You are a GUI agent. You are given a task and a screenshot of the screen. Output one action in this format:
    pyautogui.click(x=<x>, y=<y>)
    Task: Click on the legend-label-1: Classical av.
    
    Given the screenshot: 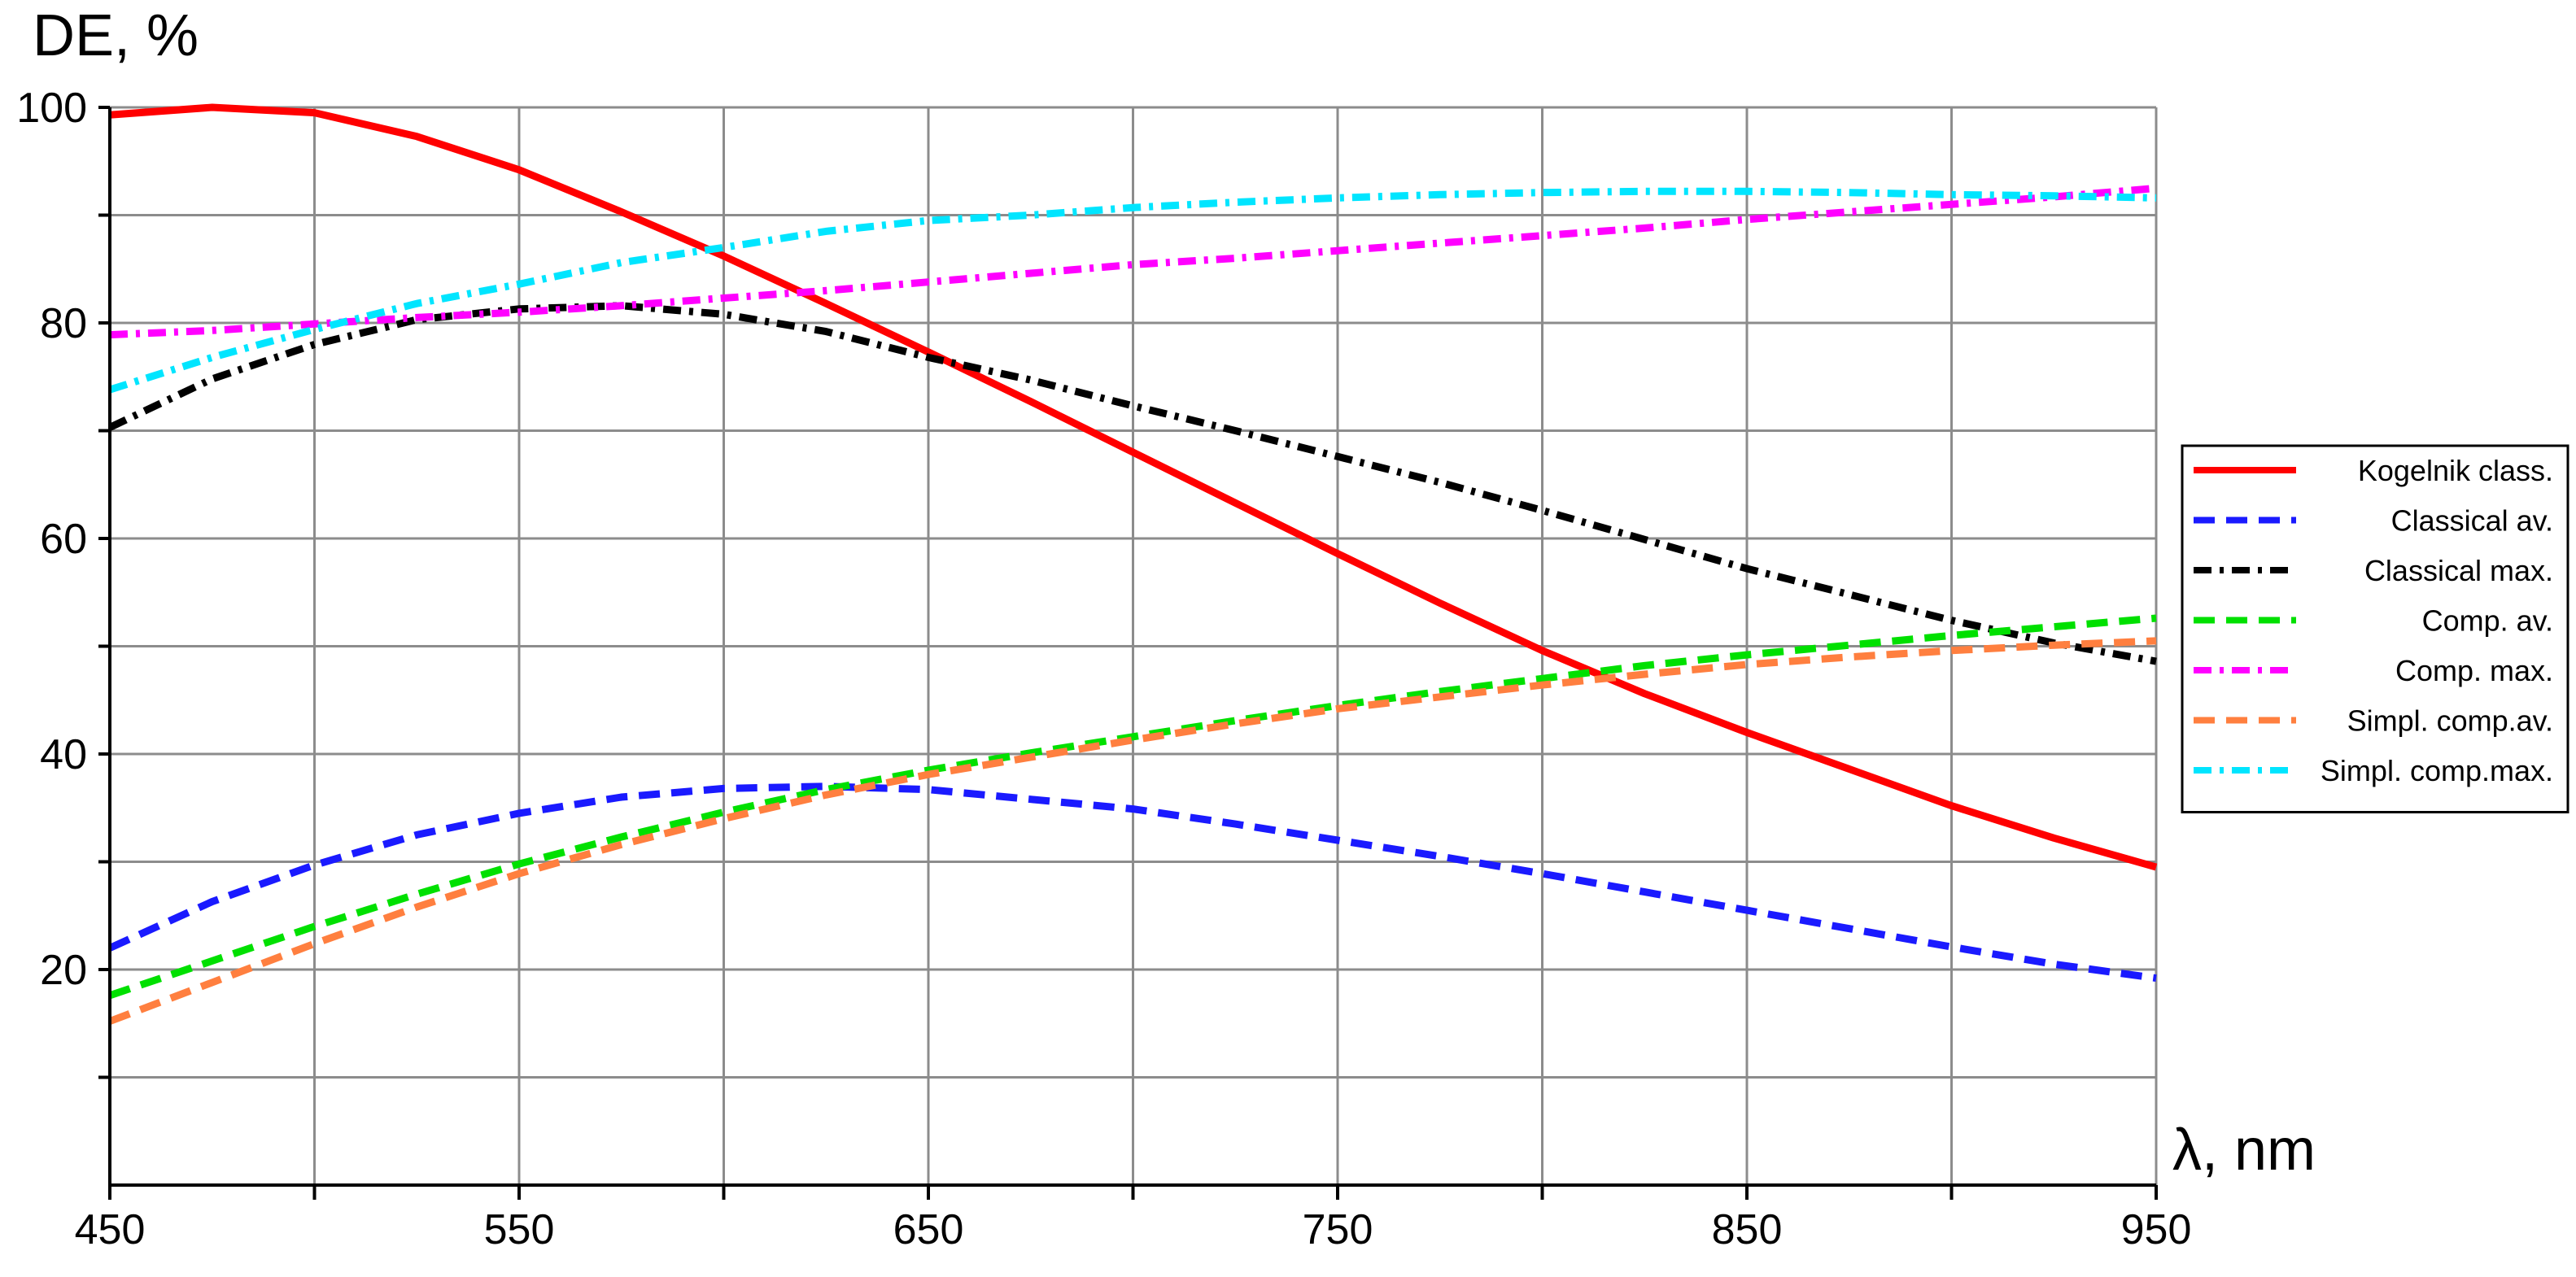 What is the action you would take?
    pyautogui.click(x=2472, y=521)
    